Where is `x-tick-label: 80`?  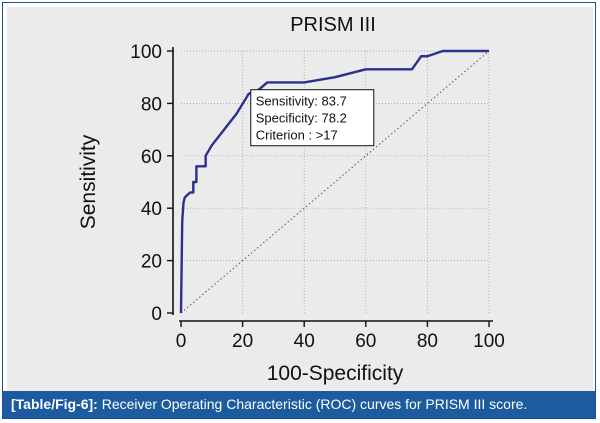 x-tick-label: 80 is located at coordinates (427, 341).